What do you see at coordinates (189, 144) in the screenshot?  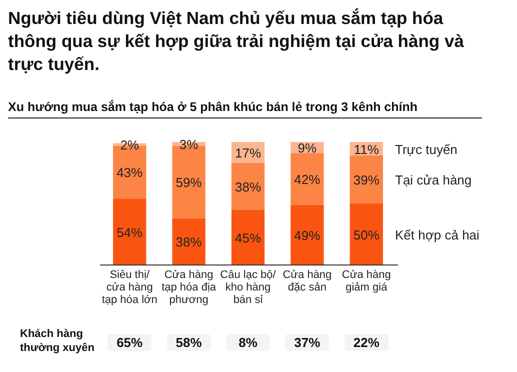 I see `data-label: 3%` at bounding box center [189, 144].